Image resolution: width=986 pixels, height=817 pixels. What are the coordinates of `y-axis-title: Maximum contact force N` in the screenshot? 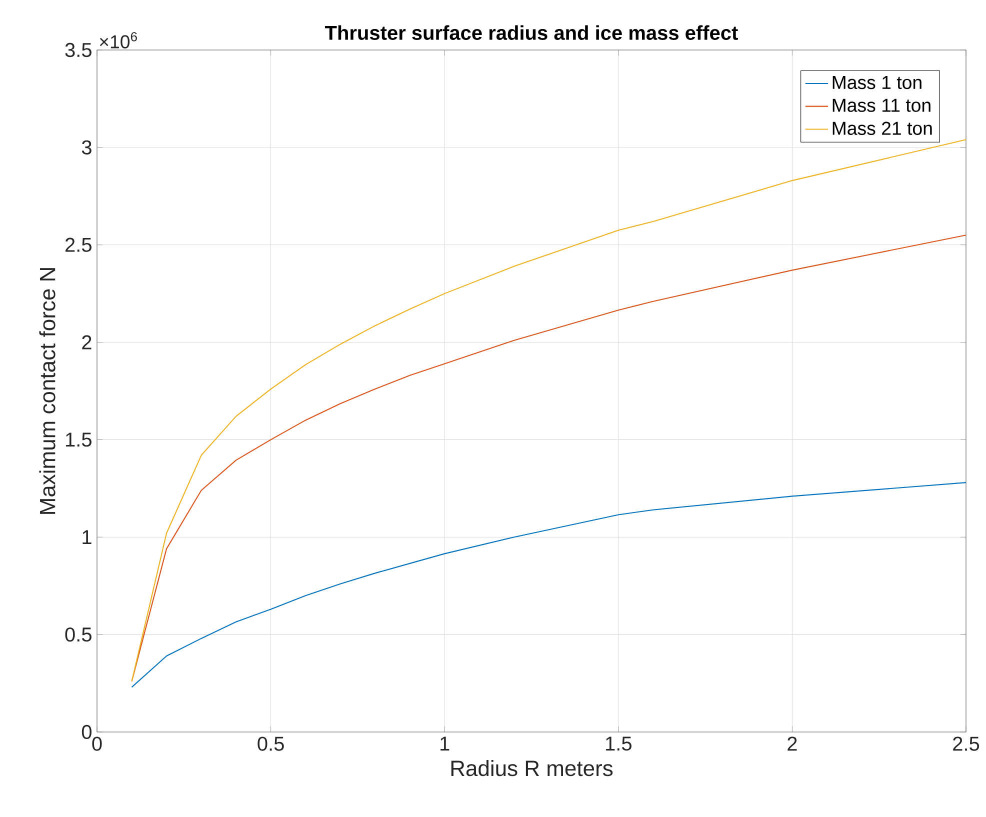 It's located at (47, 391).